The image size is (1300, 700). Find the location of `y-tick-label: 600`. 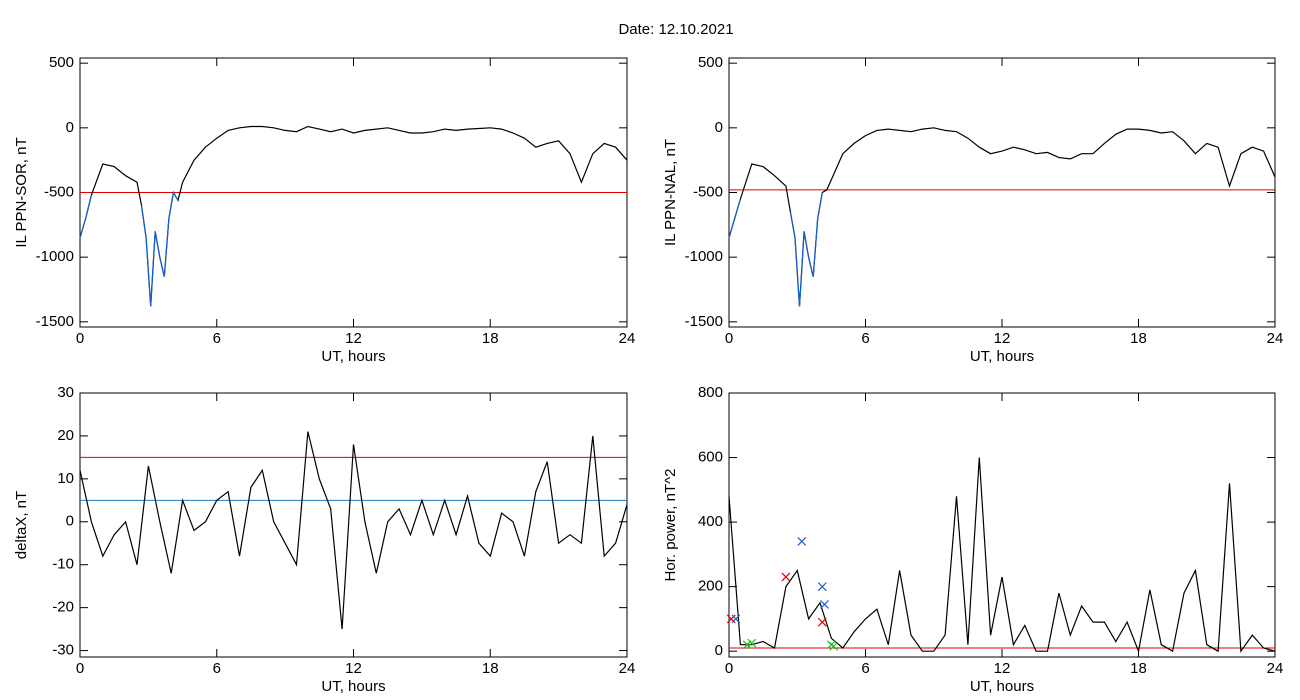

y-tick-label: 600 is located at coordinates (710, 457).